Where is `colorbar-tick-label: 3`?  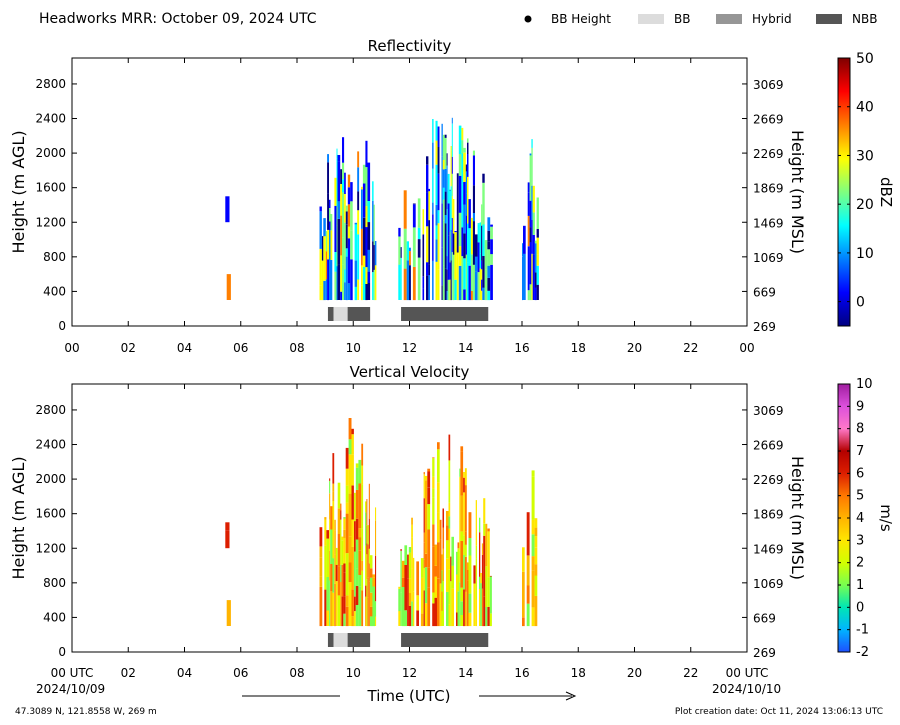
colorbar-tick-label: 3 is located at coordinates (860, 540).